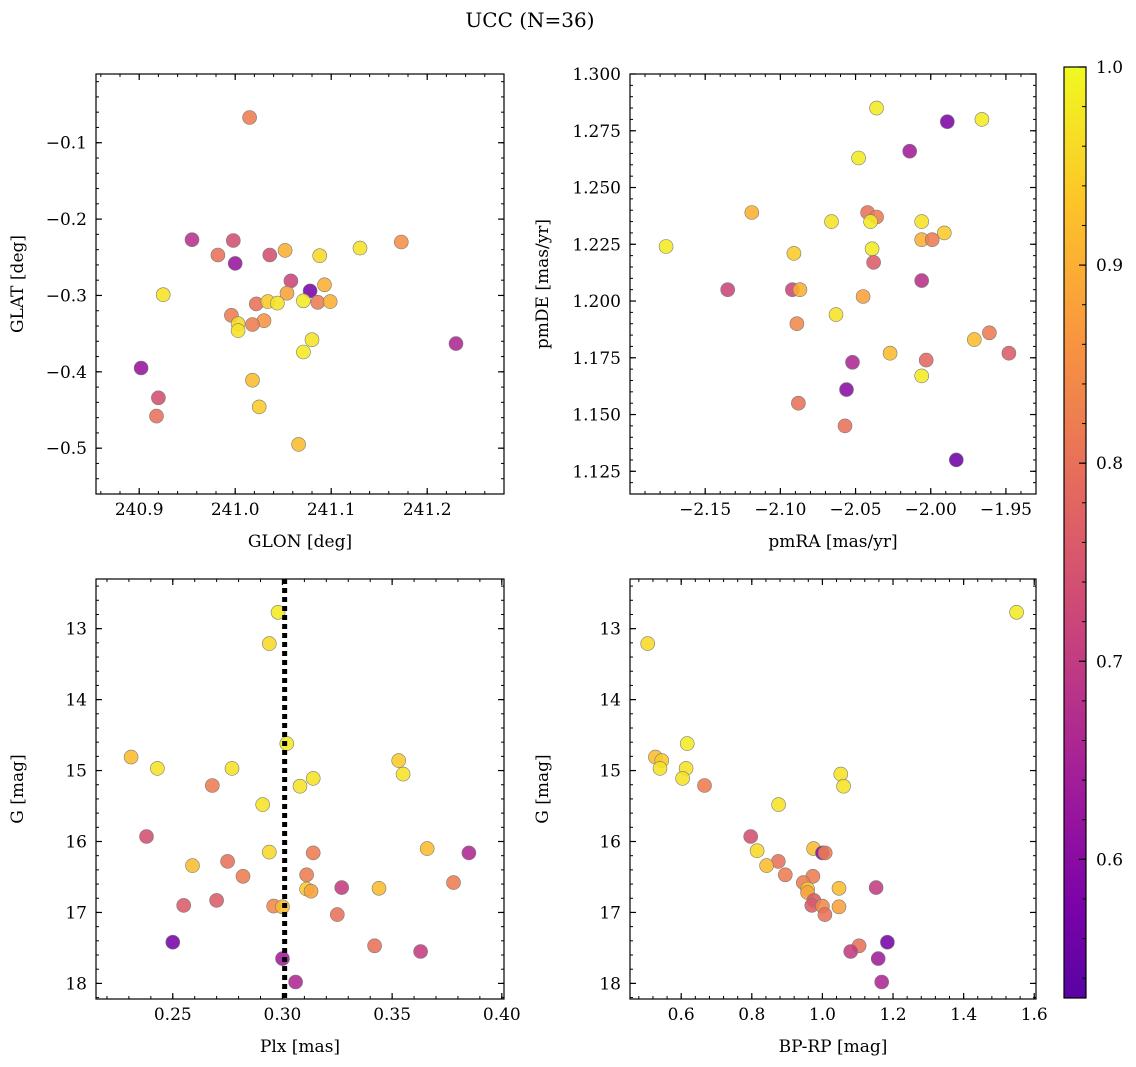 This screenshot has height=1067, width=1136. I want to click on x-tick-label: −2.00, so click(931, 510).